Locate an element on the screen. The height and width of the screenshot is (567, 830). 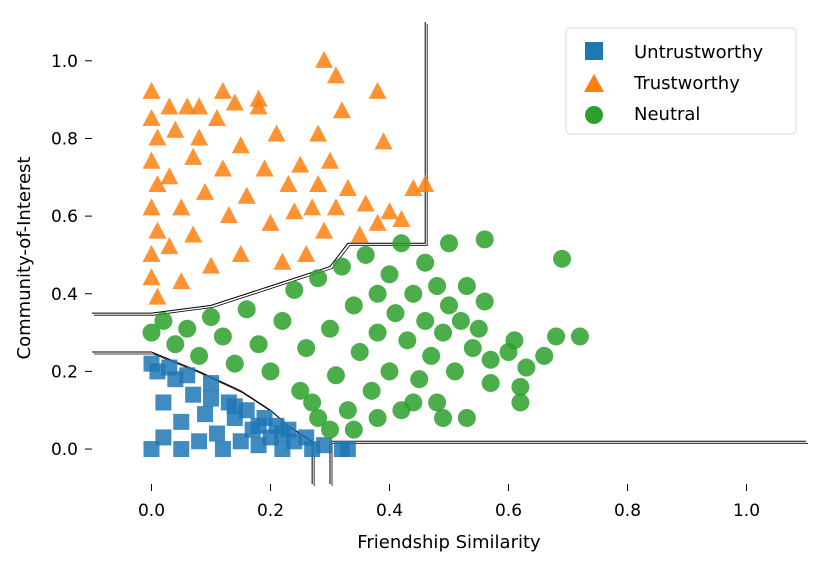
legend-label-neutral: Neutral is located at coordinates (667, 114).